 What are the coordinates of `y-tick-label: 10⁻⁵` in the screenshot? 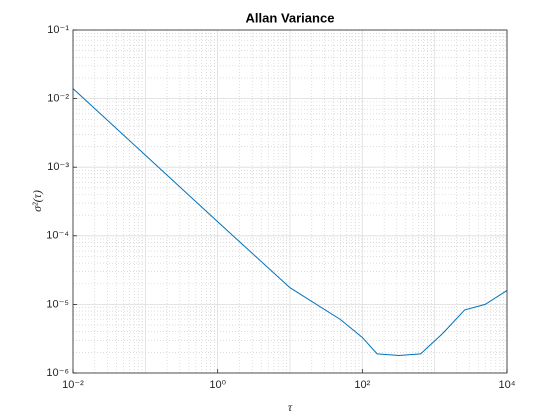 It's located at (57, 304).